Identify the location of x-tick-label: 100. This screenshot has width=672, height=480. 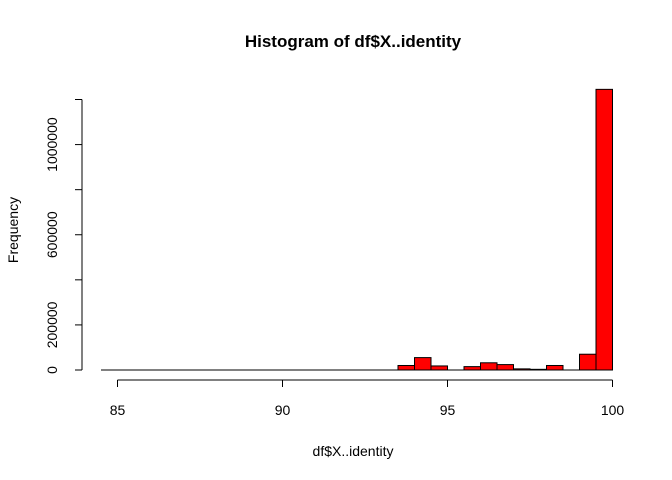
(613, 410).